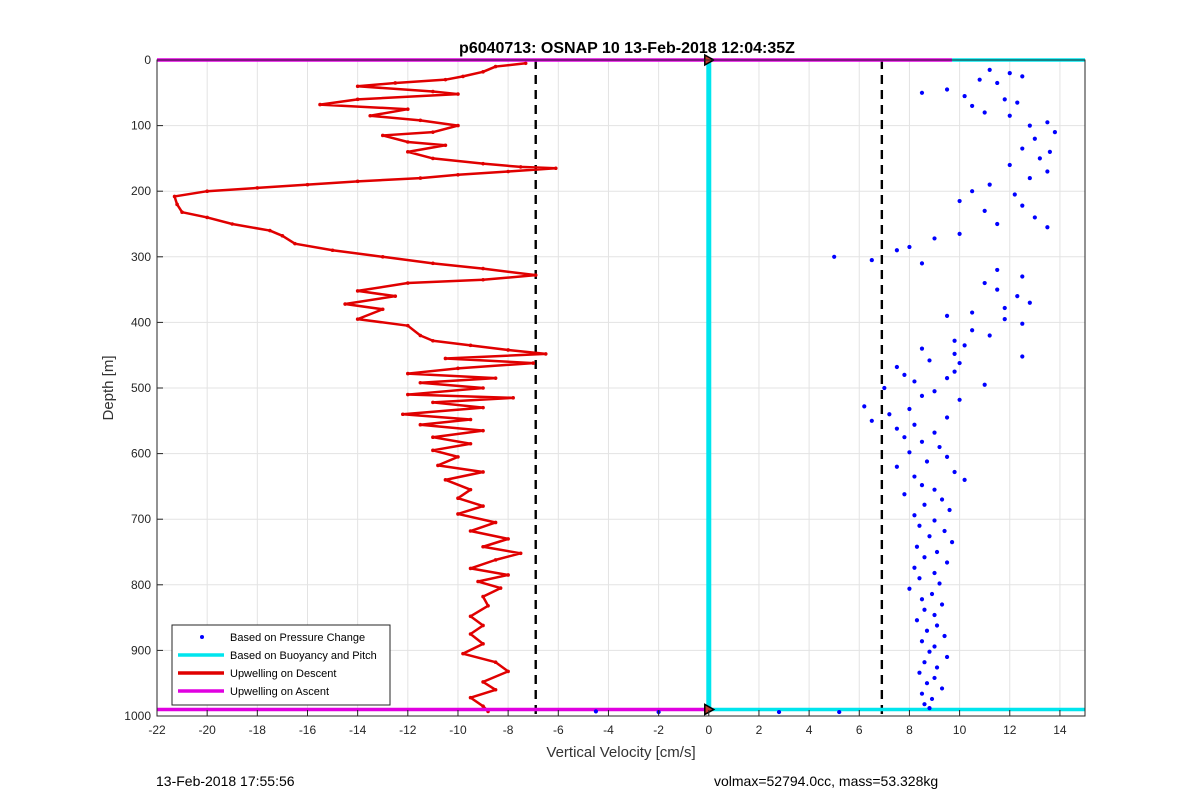  What do you see at coordinates (141, 585) in the screenshot?
I see `y-tick-label: 800` at bounding box center [141, 585].